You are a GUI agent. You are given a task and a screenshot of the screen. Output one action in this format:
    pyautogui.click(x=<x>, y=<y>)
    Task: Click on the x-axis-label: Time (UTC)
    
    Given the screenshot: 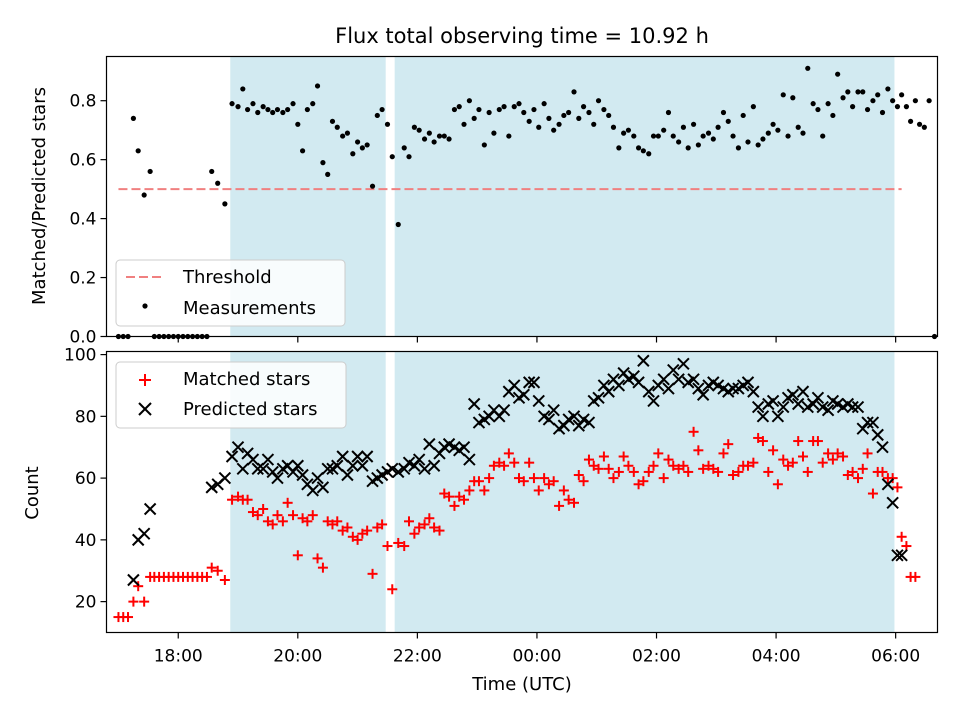 What is the action you would take?
    pyautogui.click(x=521, y=684)
    